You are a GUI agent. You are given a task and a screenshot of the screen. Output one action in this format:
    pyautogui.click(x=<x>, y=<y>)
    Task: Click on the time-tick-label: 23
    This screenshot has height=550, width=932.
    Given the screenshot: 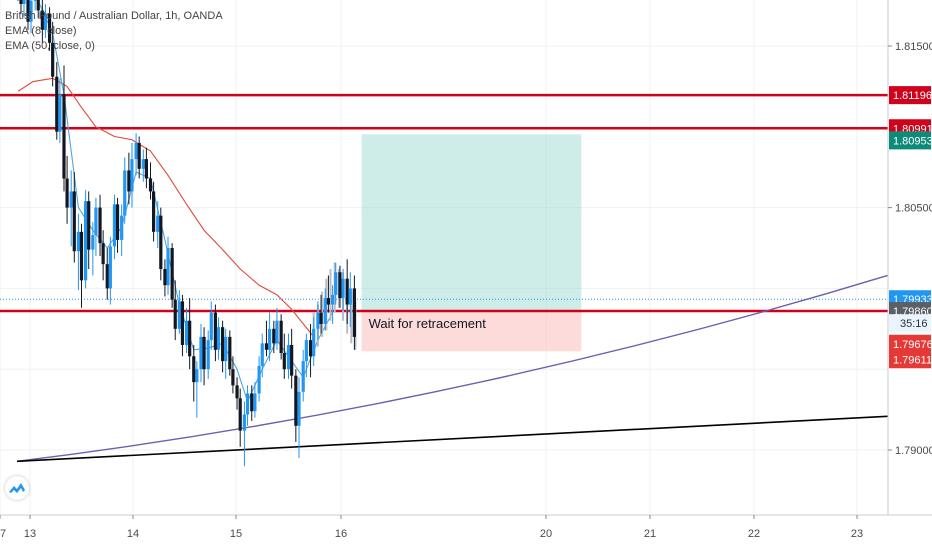 What is the action you would take?
    pyautogui.click(x=857, y=534)
    